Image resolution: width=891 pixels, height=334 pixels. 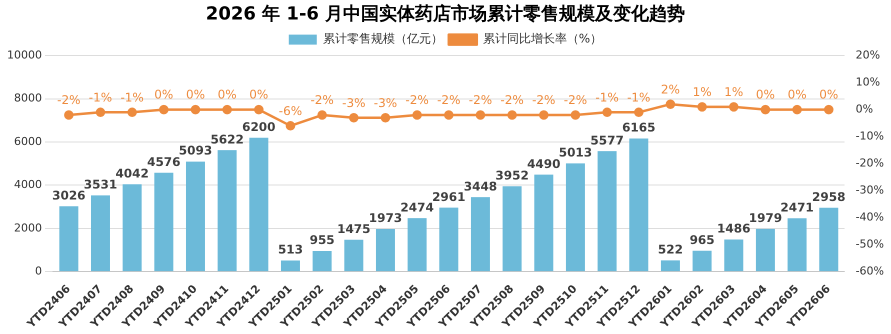 What do you see at coordinates (449, 197) in the screenshot?
I see `data-label: 2961` at bounding box center [449, 197].